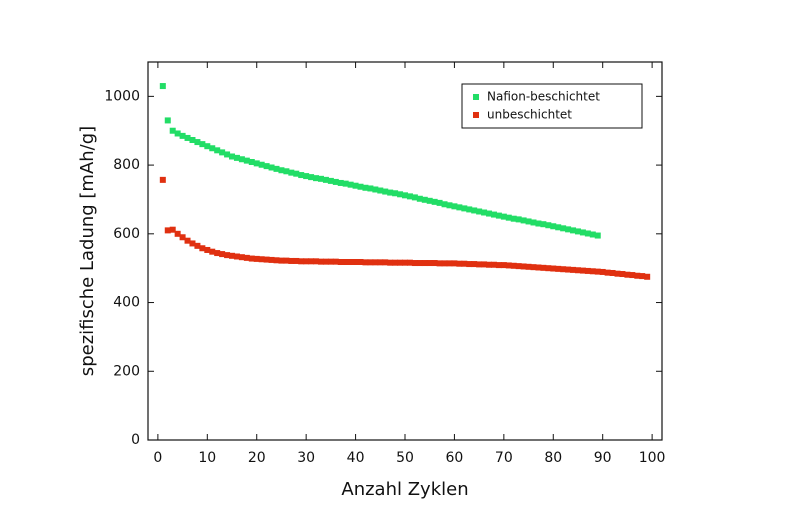 The height and width of the screenshot is (527, 800). What do you see at coordinates (553, 458) in the screenshot?
I see `x-tick-label: 80` at bounding box center [553, 458].